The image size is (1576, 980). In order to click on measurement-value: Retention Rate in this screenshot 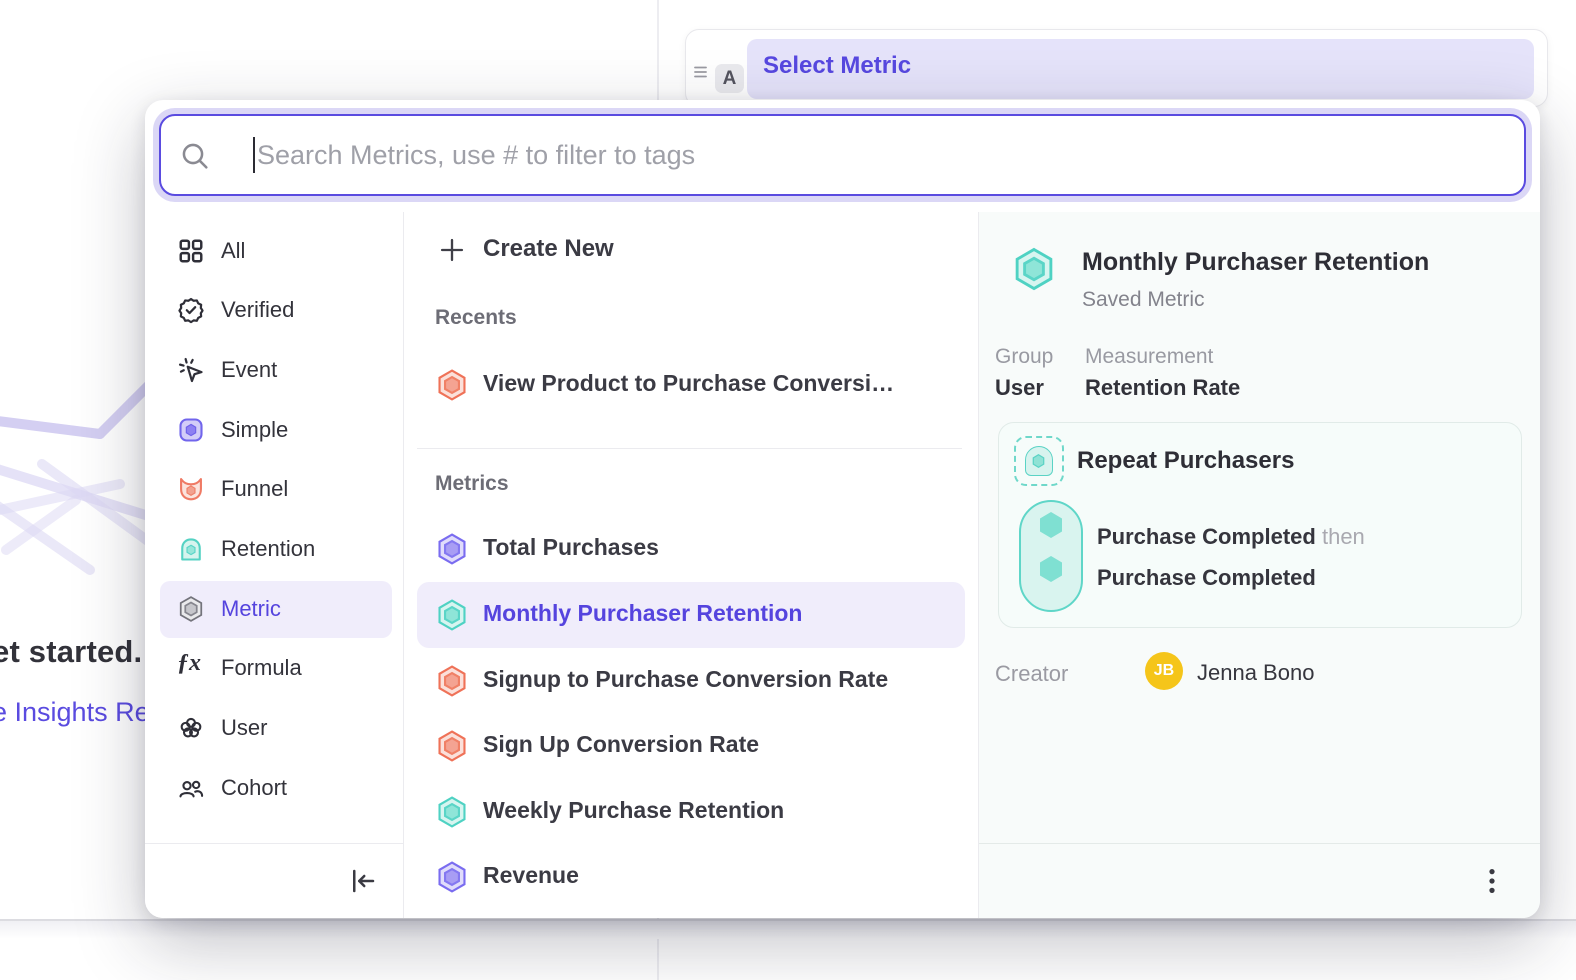, I will do `click(1163, 387)`.